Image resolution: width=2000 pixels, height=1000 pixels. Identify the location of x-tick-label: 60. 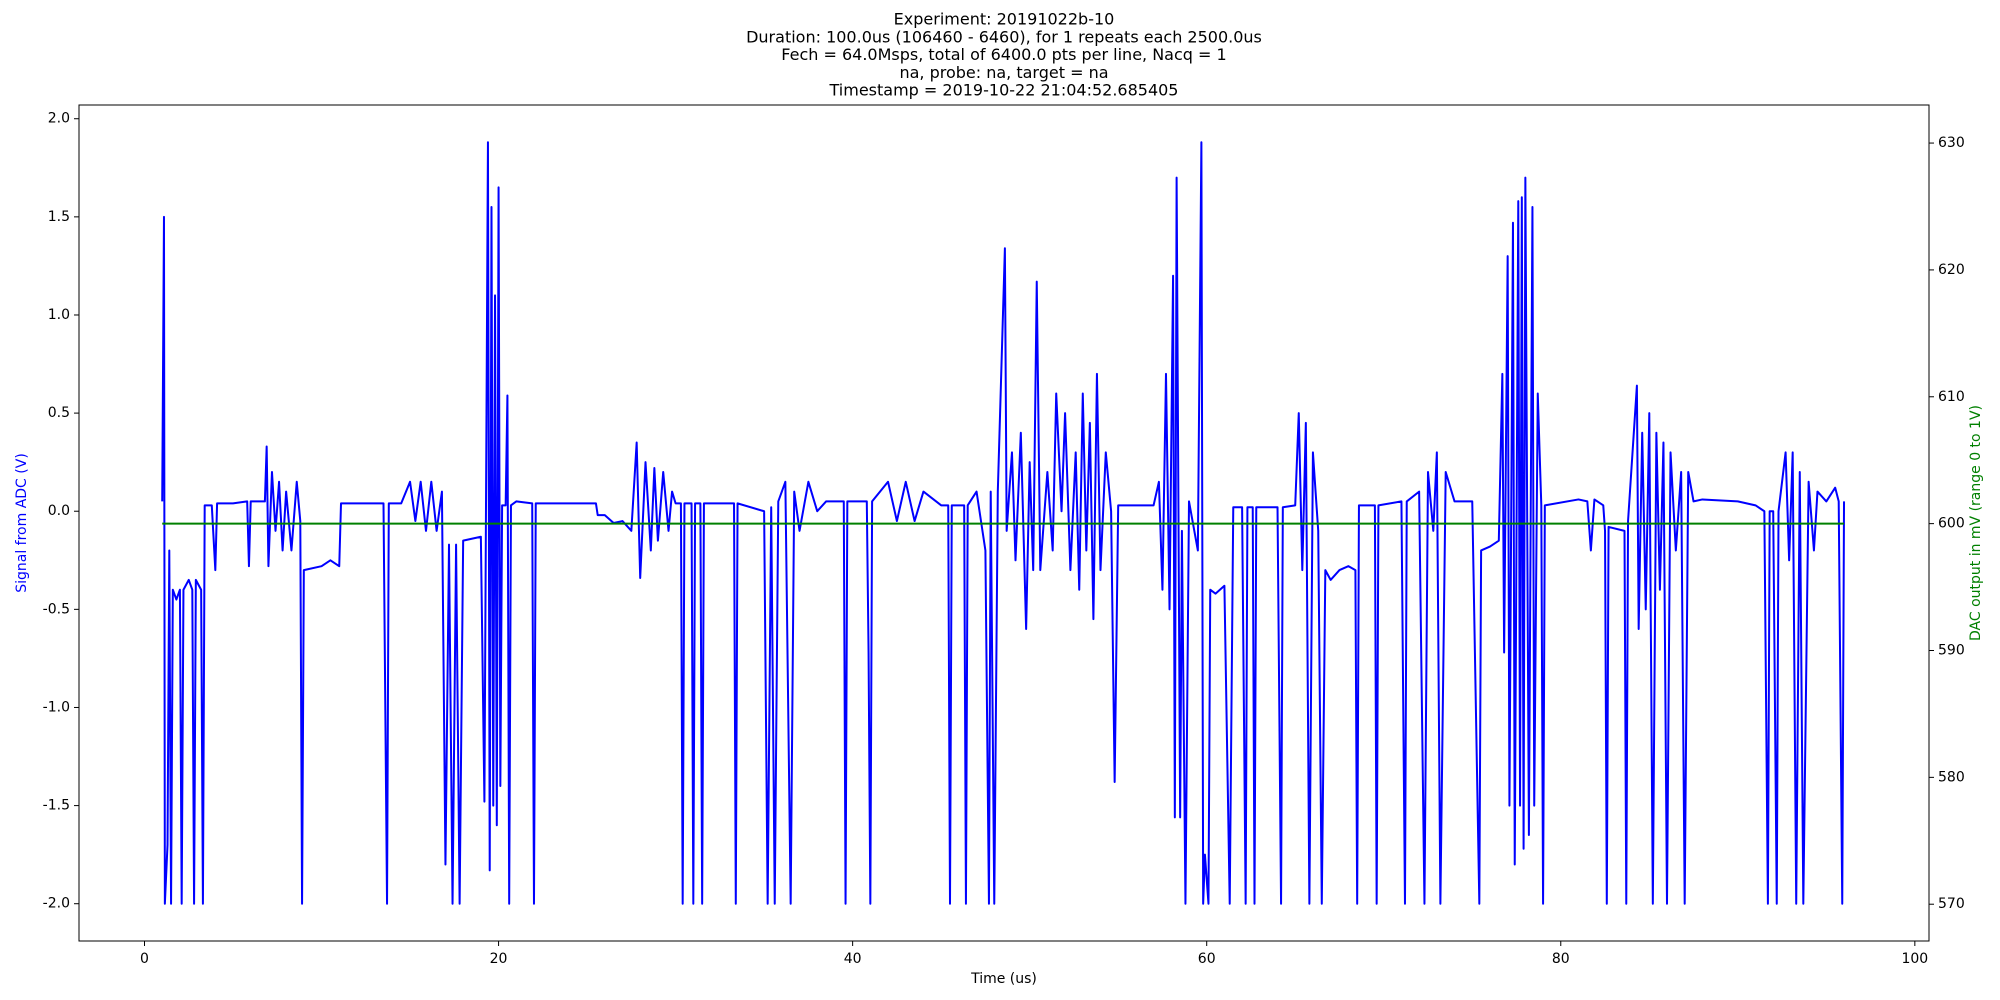
(1207, 959).